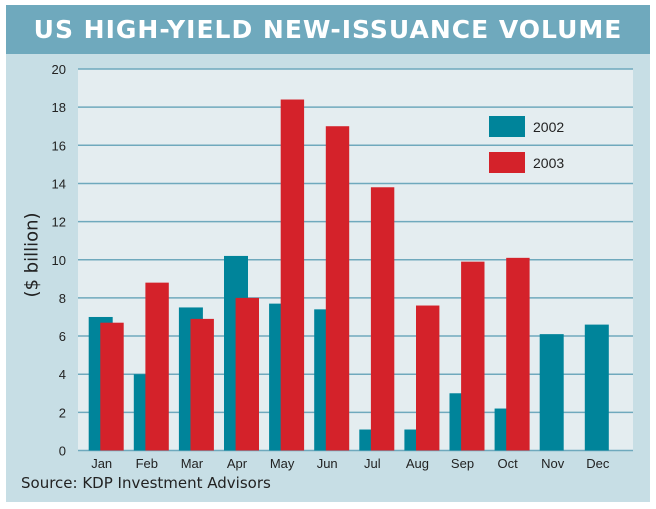 The width and height of the screenshot is (656, 509). What do you see at coordinates (473, 356) in the screenshot?
I see `bar-2003-sep` at bounding box center [473, 356].